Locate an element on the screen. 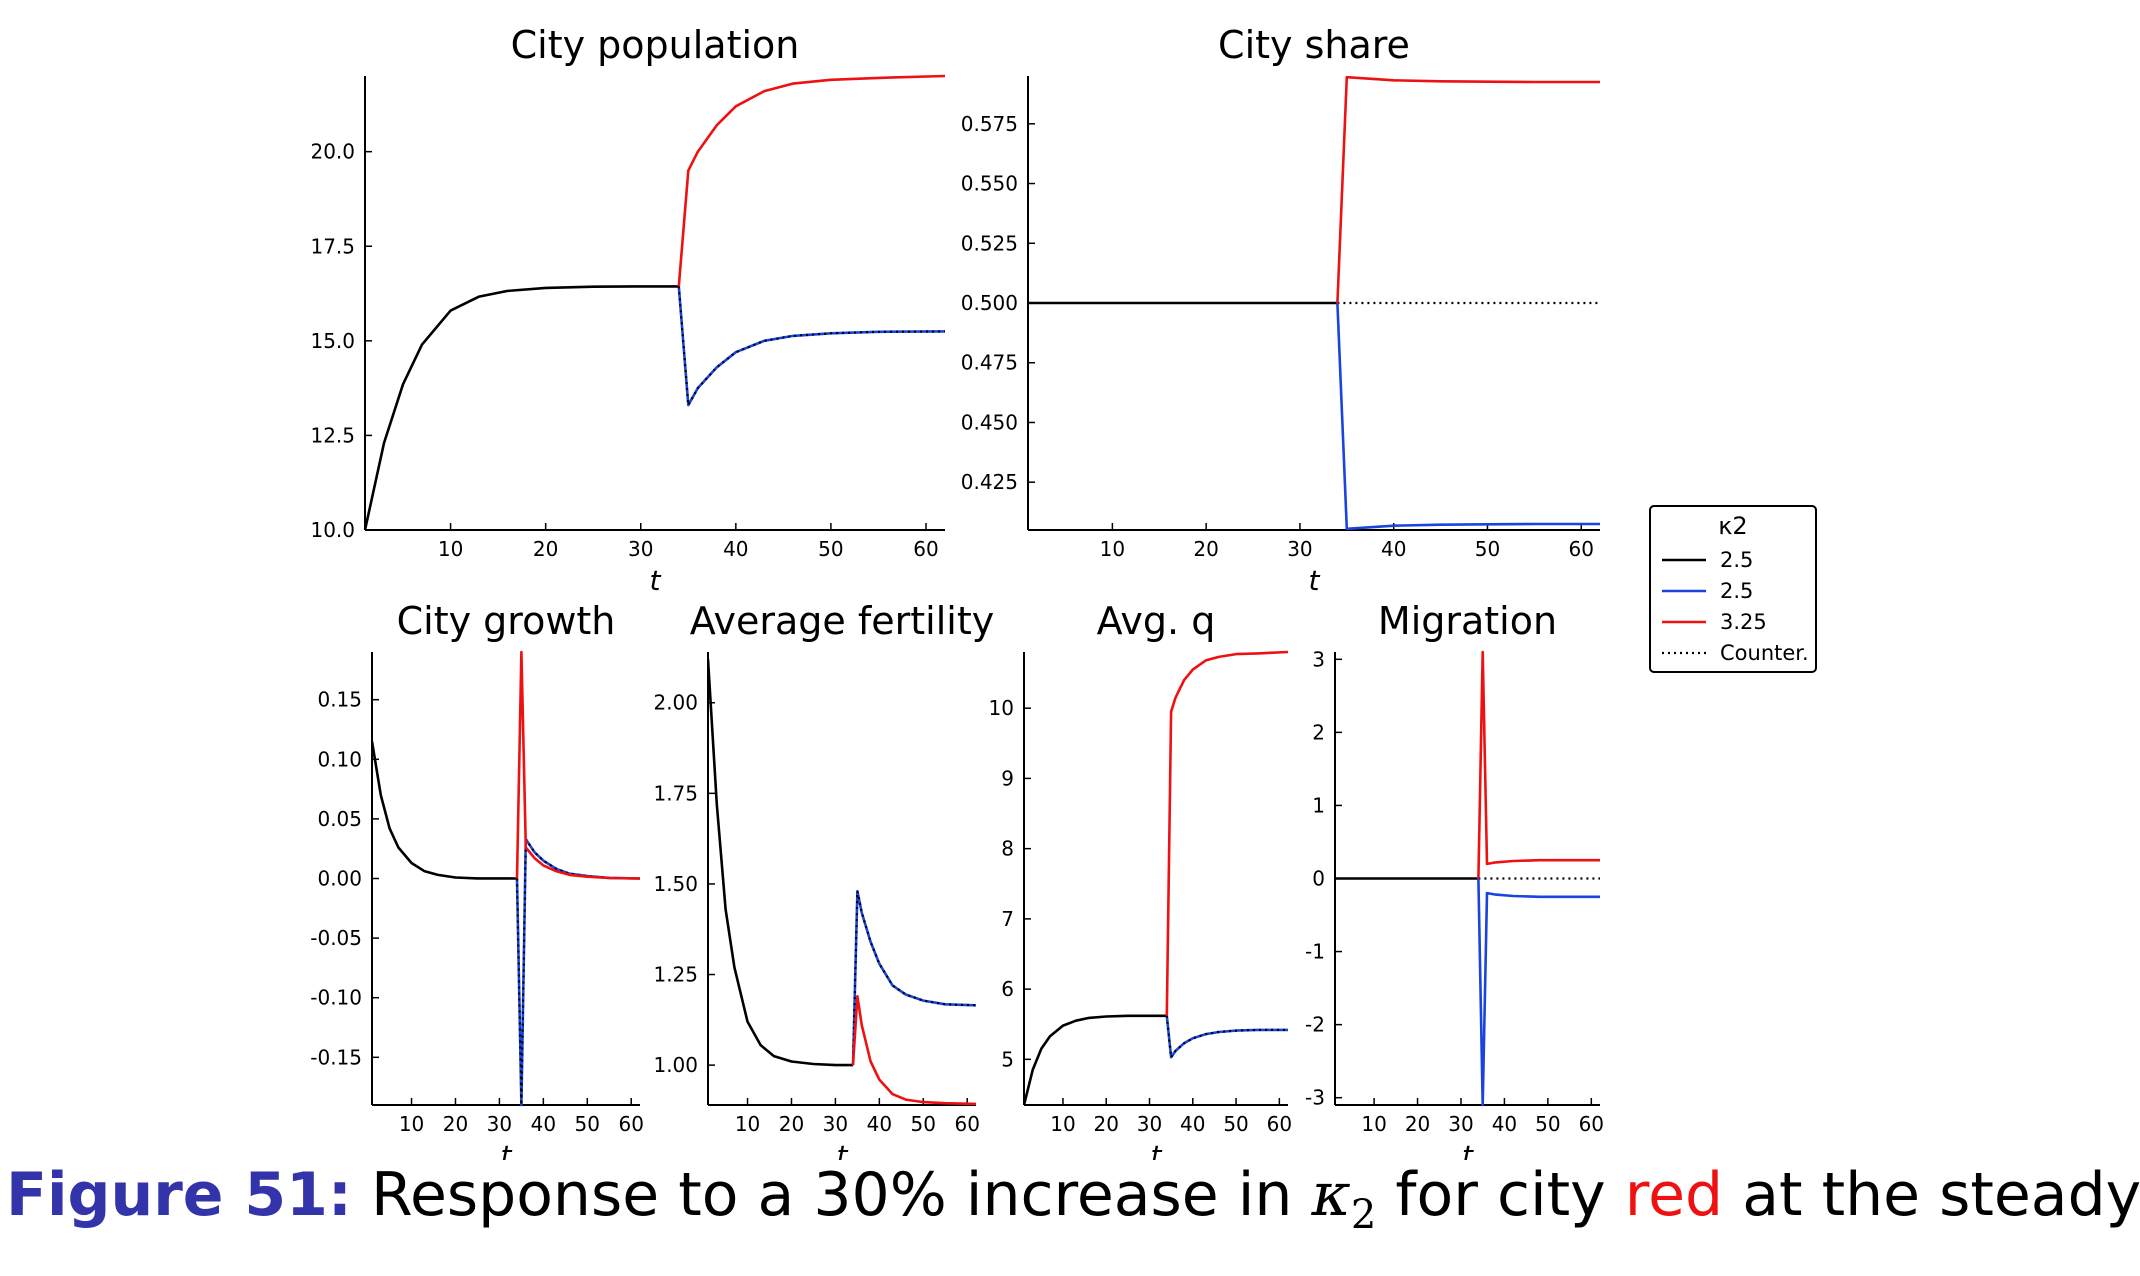 The width and height of the screenshot is (2140, 1276). y-tick-label: -1 is located at coordinates (1315, 952).